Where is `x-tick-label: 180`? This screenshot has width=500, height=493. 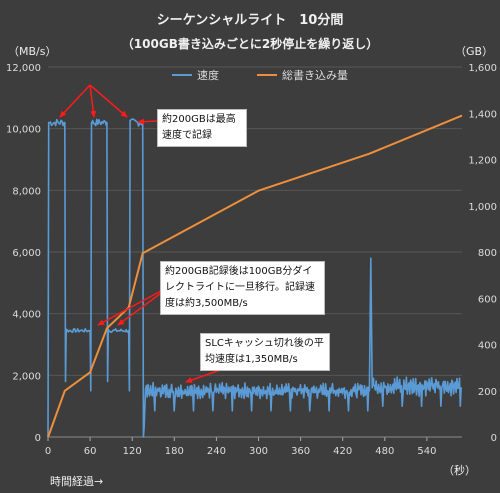 x-tick-label: 180 is located at coordinates (174, 451).